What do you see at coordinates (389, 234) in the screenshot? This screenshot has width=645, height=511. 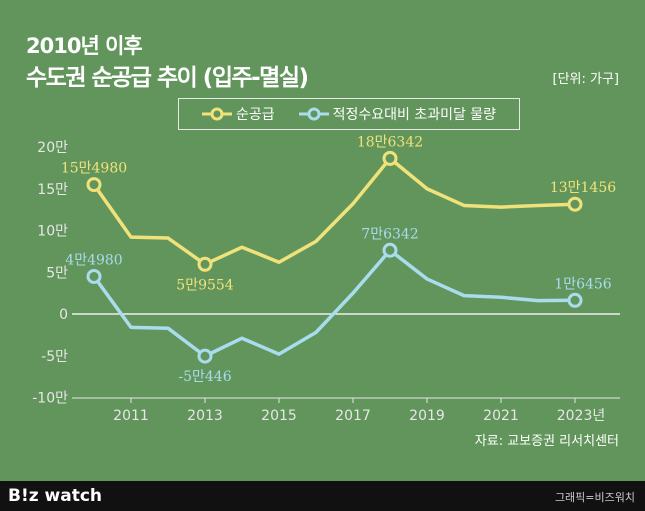 I see `data-label: 7만6342` at bounding box center [389, 234].